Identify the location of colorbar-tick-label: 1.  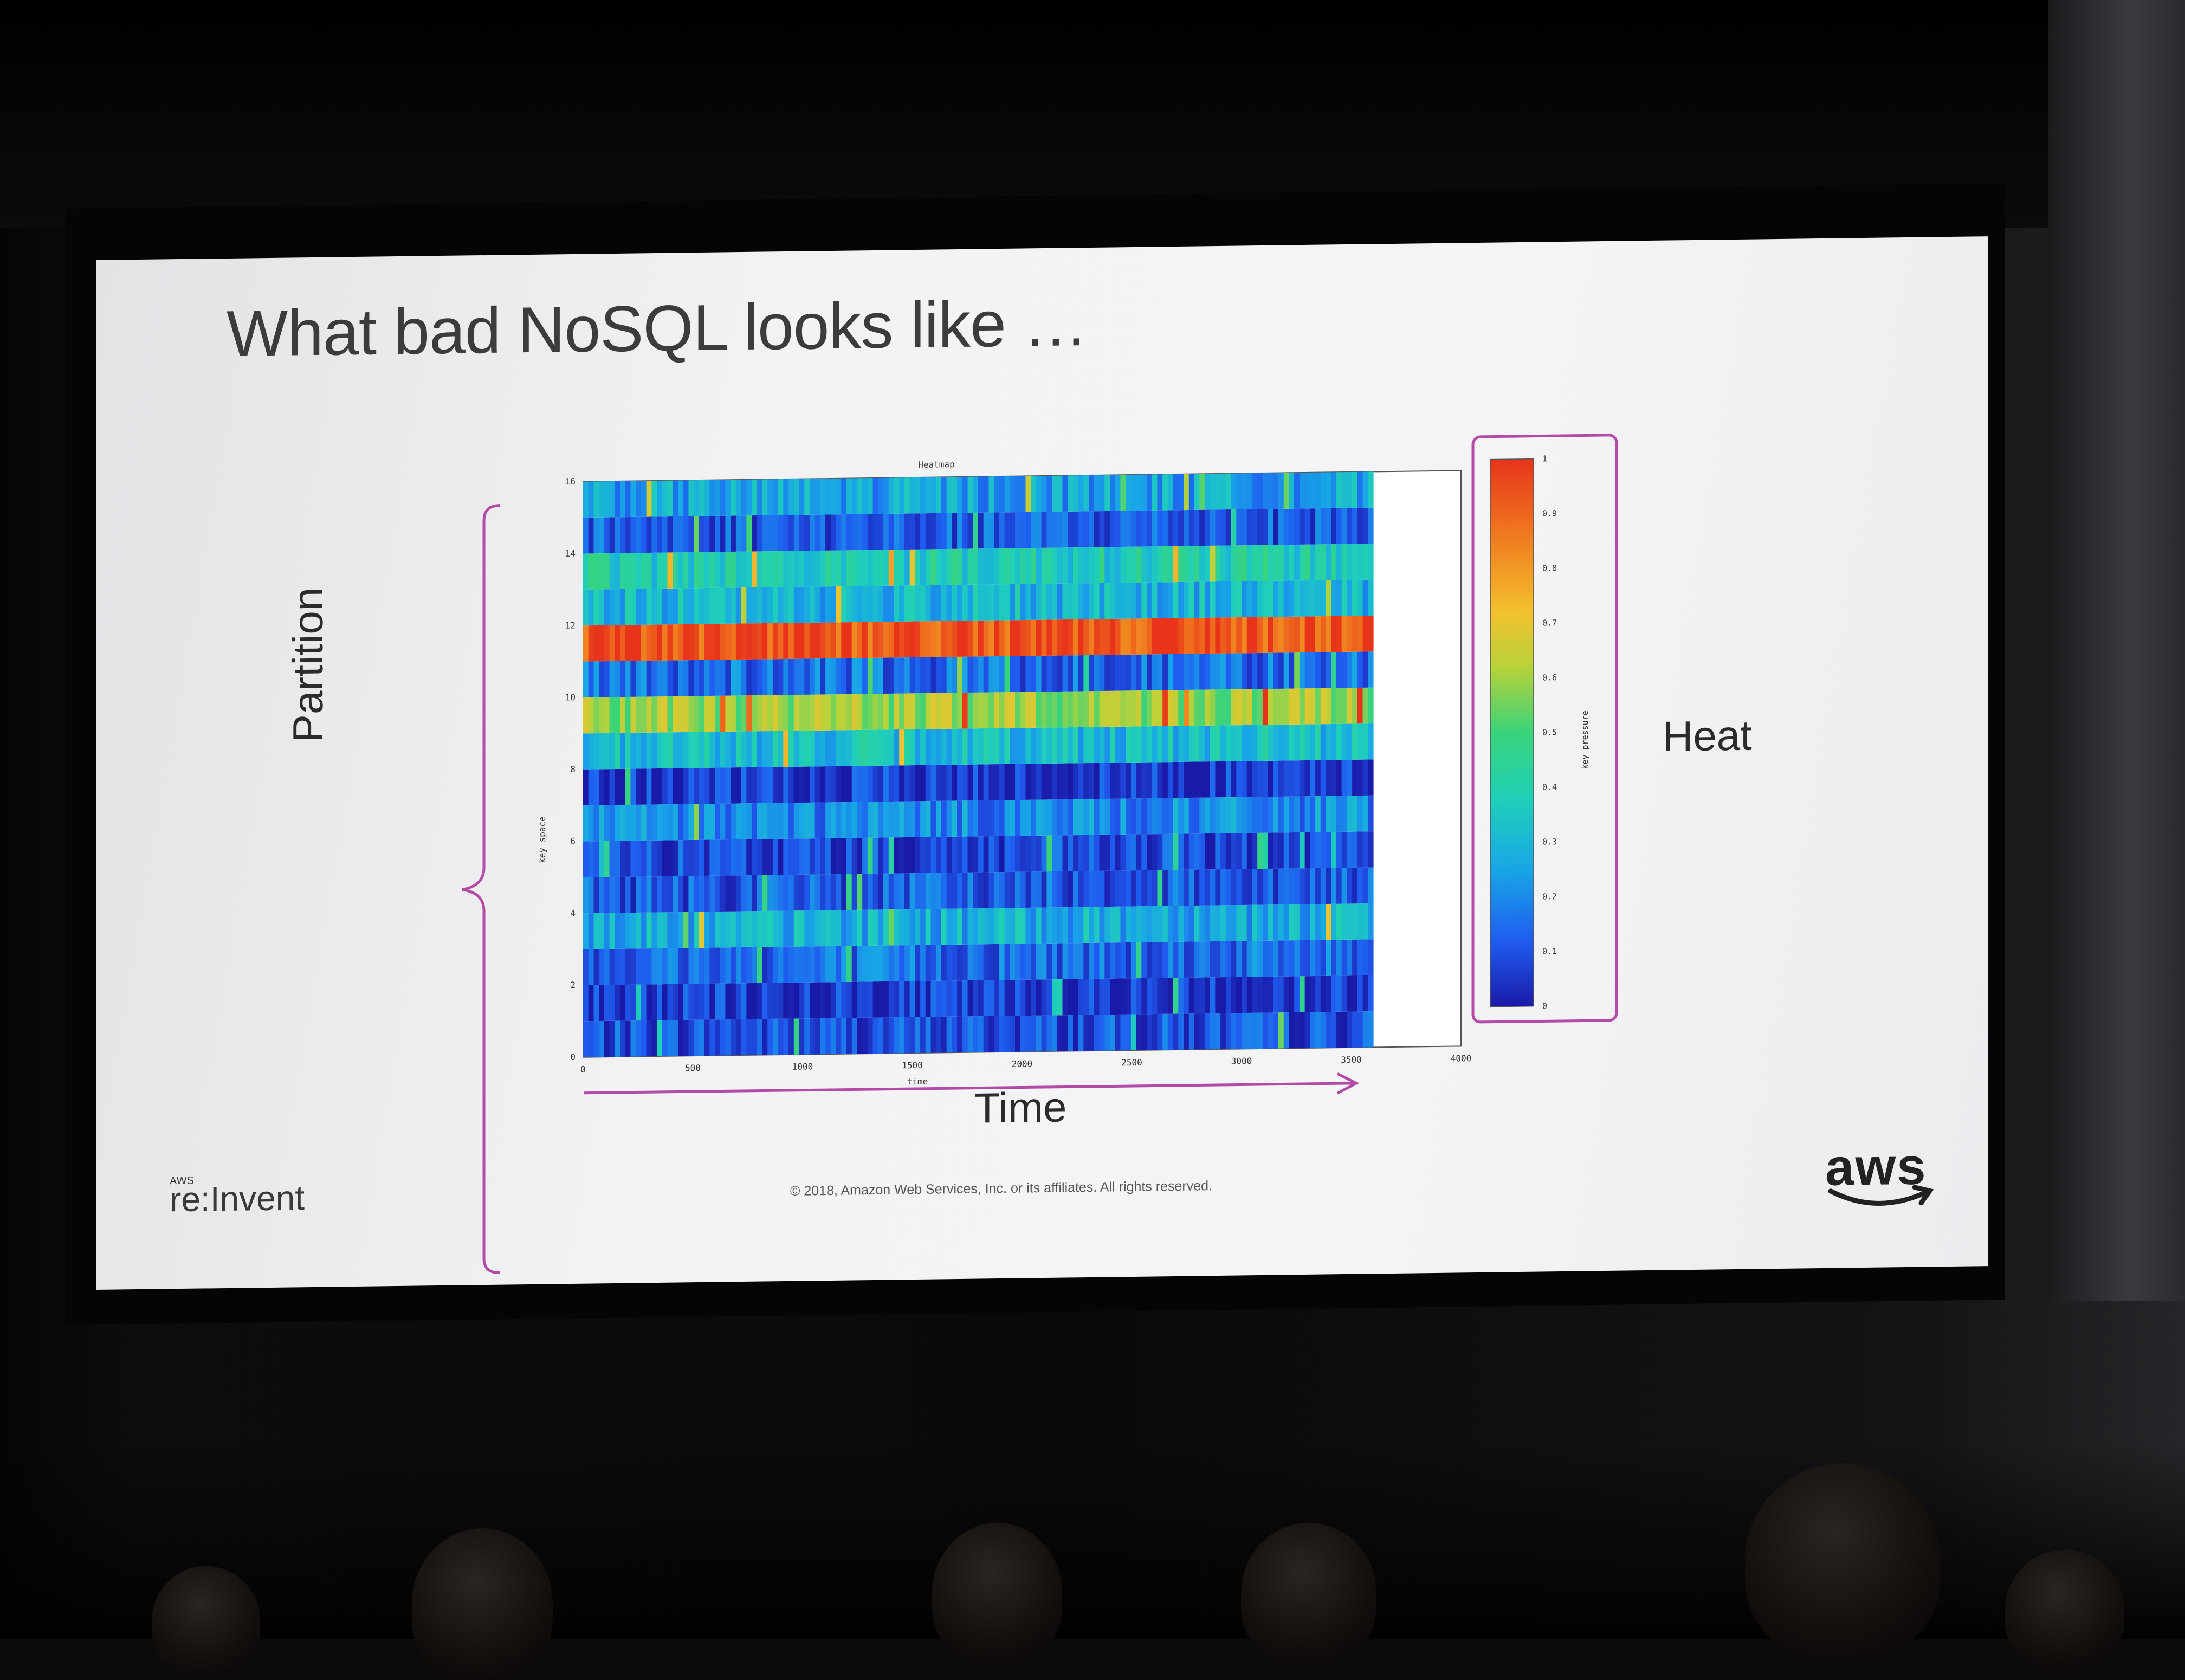
(1545, 459).